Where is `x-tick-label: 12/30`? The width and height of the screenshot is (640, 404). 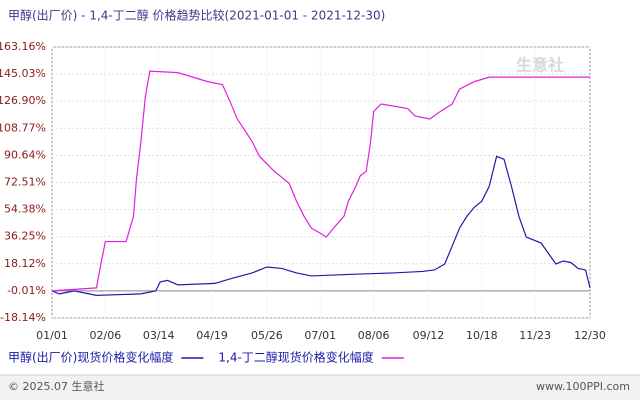 x-tick-label: 12/30 is located at coordinates (590, 335).